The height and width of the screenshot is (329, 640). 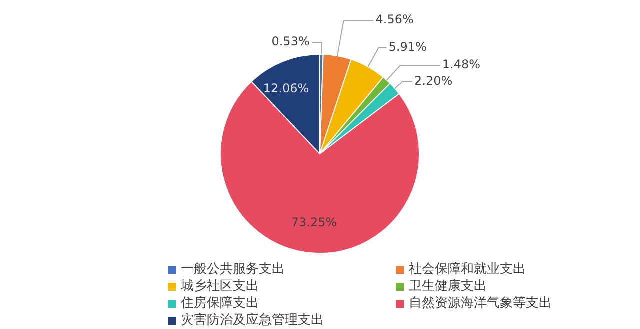 I want to click on legend-label: 卫生健康支出, so click(x=448, y=286).